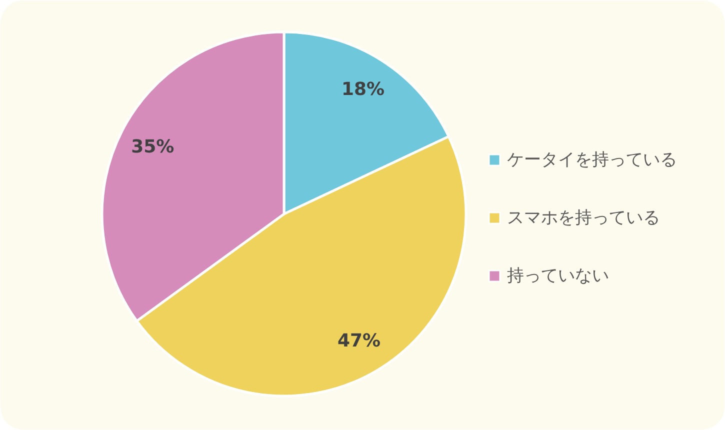 This screenshot has height=430, width=725. I want to click on data-label: 47%, so click(359, 341).